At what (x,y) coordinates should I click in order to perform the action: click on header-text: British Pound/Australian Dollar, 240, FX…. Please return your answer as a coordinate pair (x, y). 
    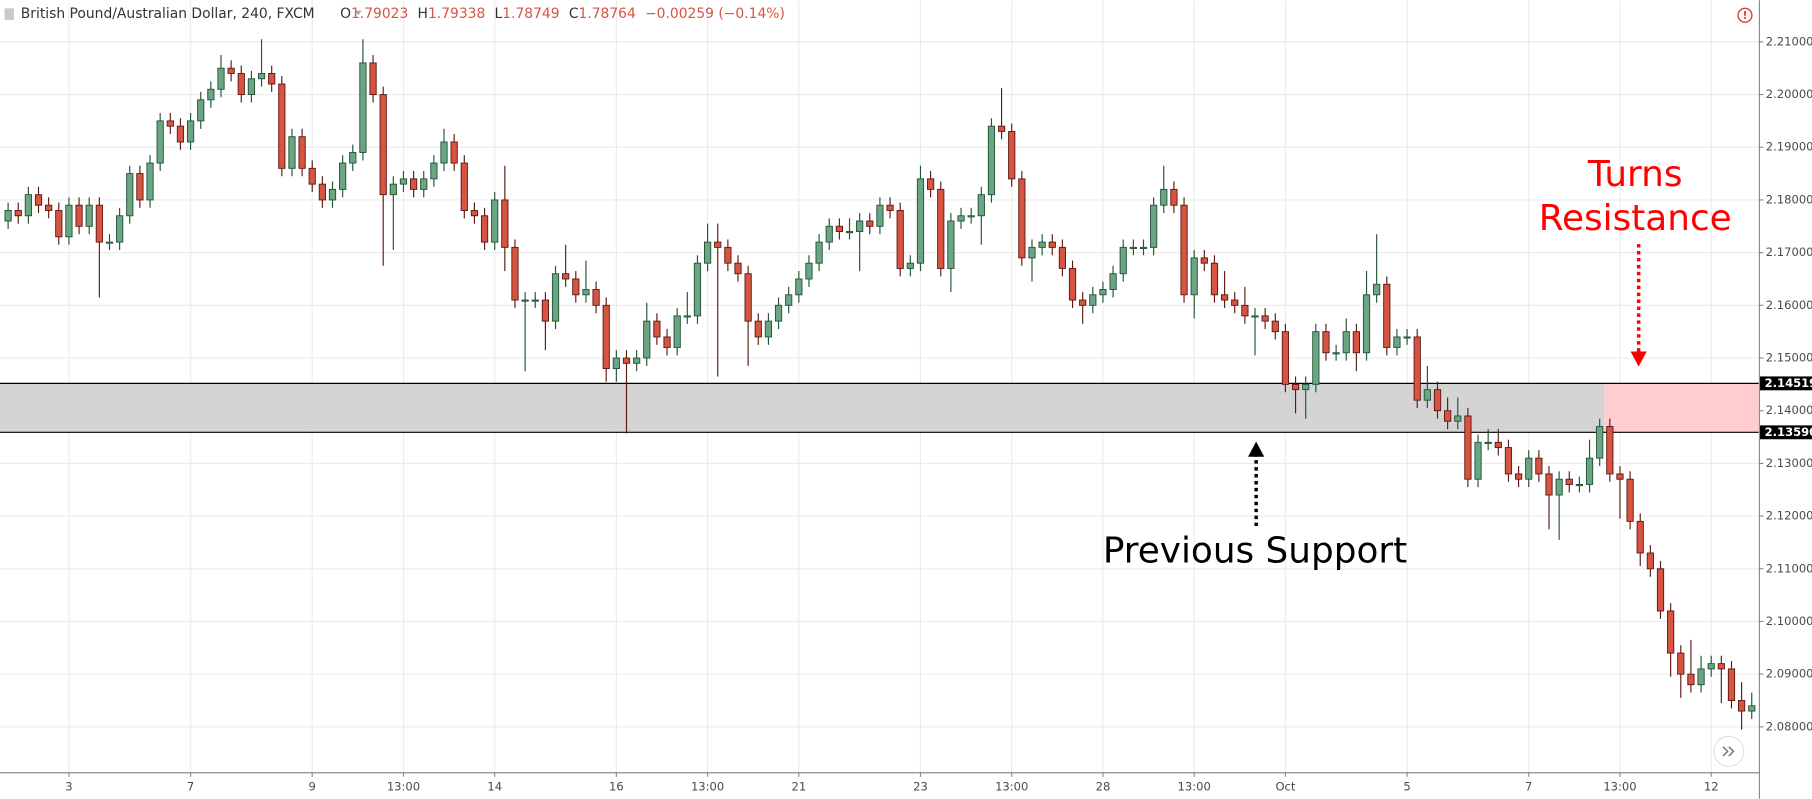
    Looking at the image, I should click on (403, 14).